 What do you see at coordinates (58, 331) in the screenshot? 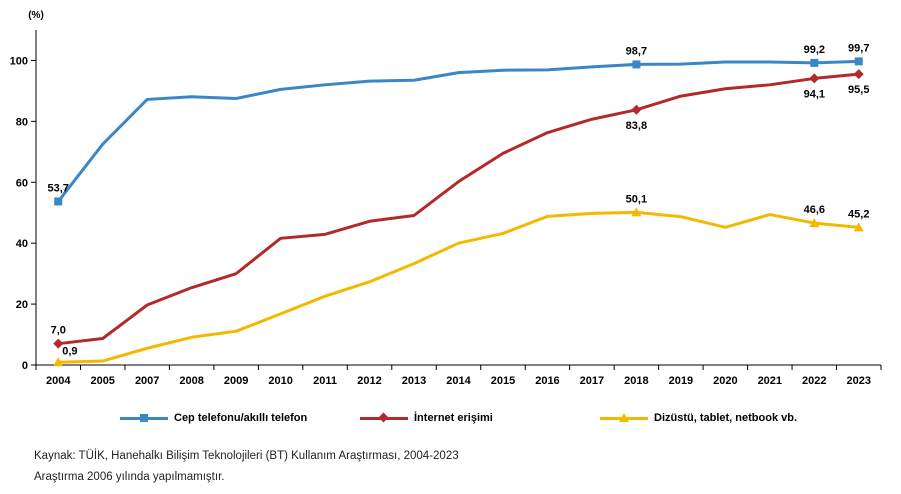
I see `data-label: 7,0` at bounding box center [58, 331].